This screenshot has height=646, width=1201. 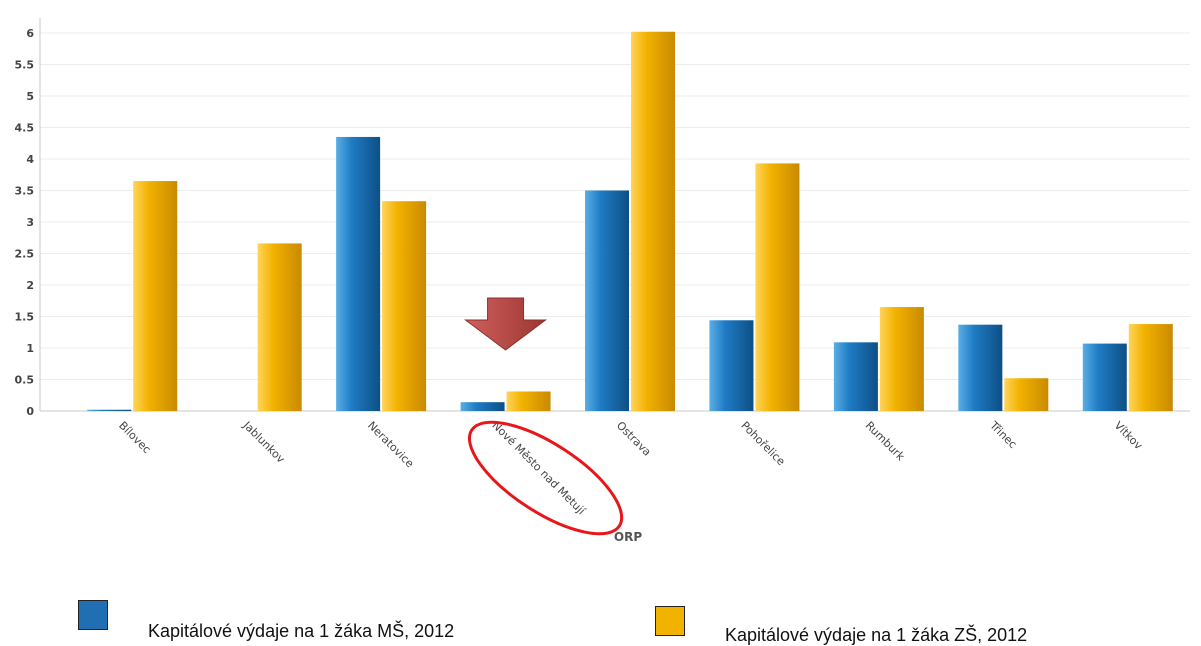 I want to click on x-tick-label: Neratovice, so click(x=391, y=445).